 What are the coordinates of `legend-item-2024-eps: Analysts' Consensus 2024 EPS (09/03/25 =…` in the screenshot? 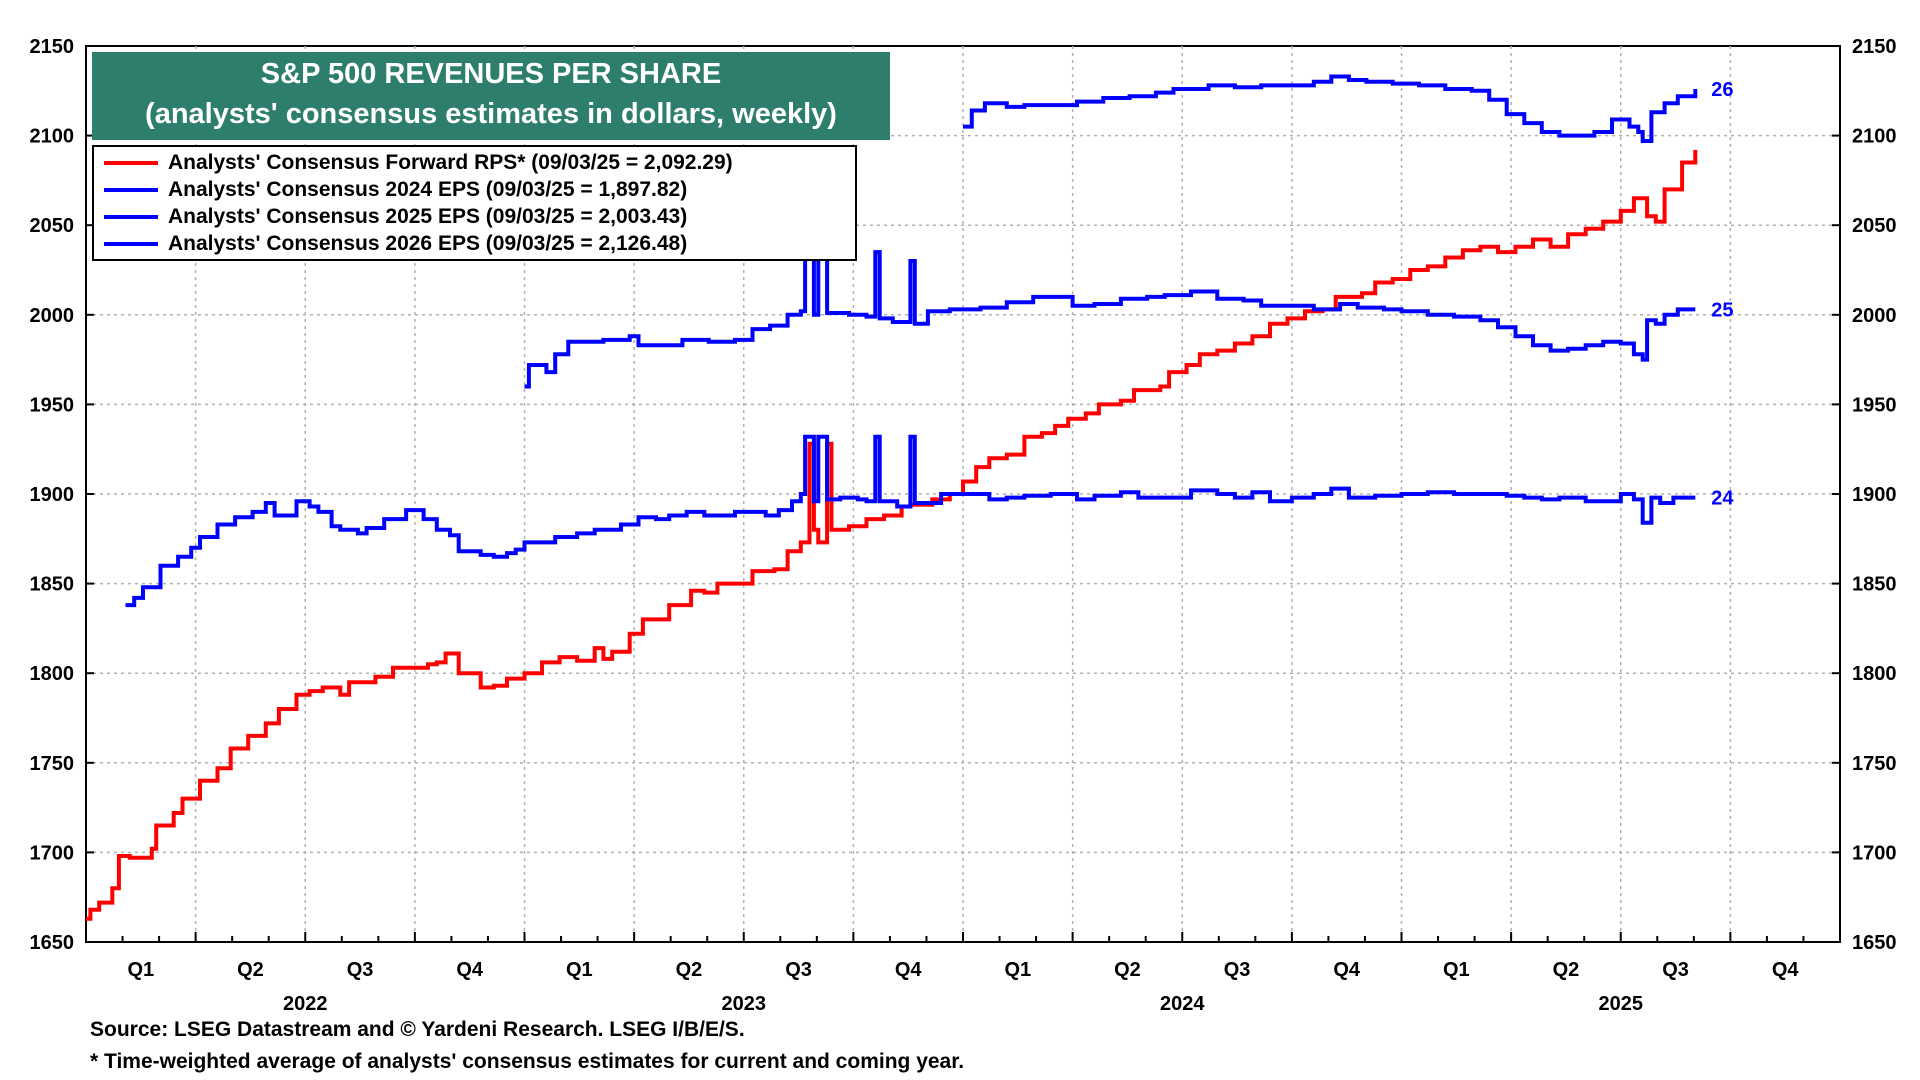 It's located at (395, 190).